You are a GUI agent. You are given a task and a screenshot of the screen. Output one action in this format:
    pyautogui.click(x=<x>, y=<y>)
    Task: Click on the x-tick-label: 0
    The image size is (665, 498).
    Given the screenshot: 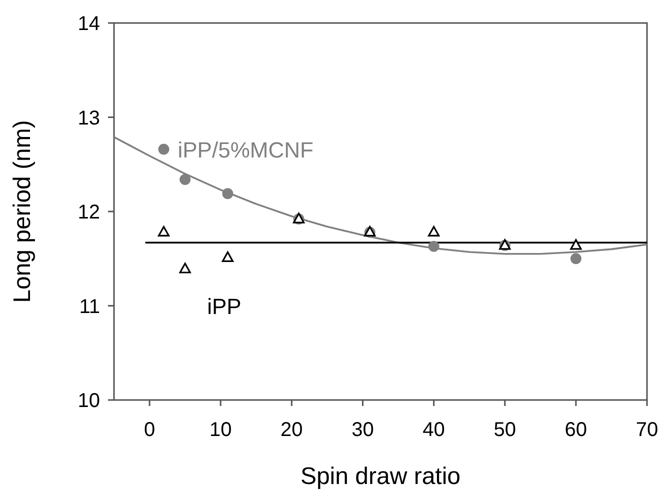 What is the action you would take?
    pyautogui.click(x=150, y=430)
    